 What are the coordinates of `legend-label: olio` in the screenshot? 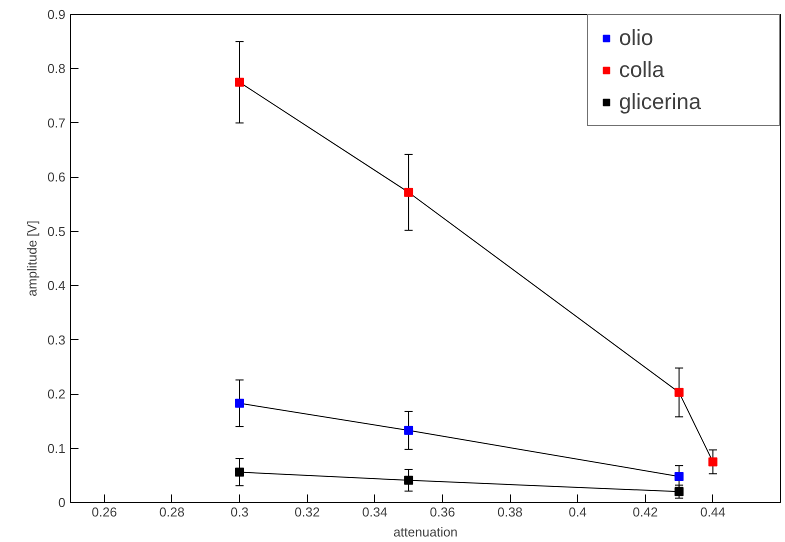 It's located at (636, 38).